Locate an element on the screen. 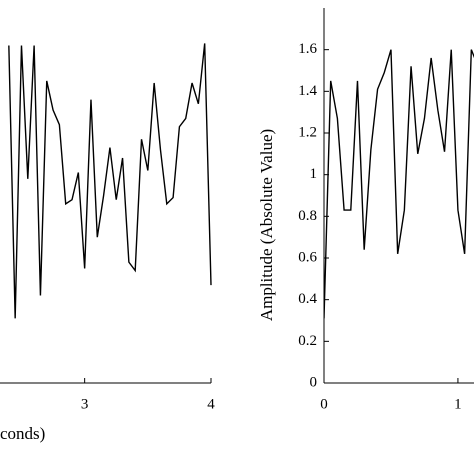 The height and width of the screenshot is (474, 474). x-tick-label: 3 is located at coordinates (85, 404).